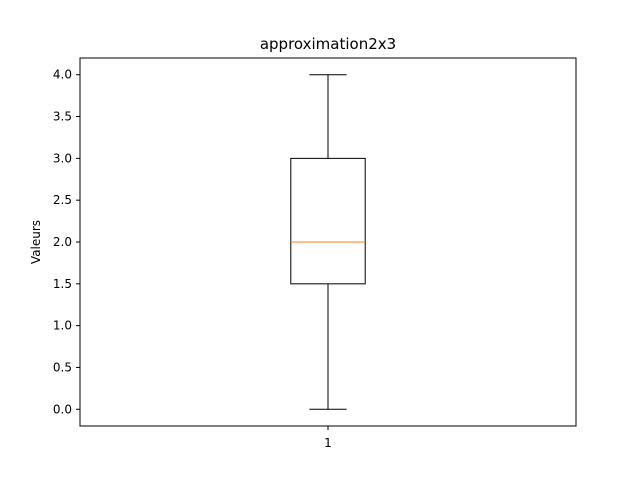 This screenshot has height=484, width=640. I want to click on y-tick-label: 2.0, so click(62, 242).